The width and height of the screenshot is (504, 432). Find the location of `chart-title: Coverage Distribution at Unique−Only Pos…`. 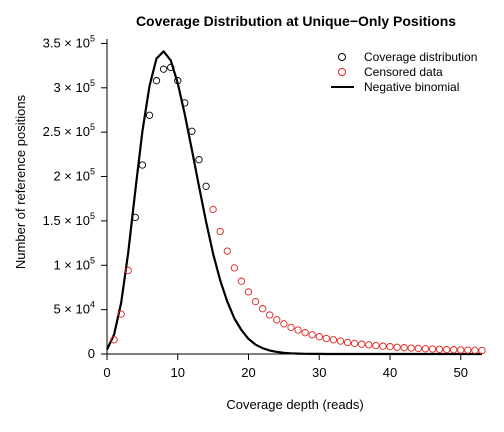

chart-title: Coverage Distribution at Unique−Only Pos… is located at coordinates (296, 21).